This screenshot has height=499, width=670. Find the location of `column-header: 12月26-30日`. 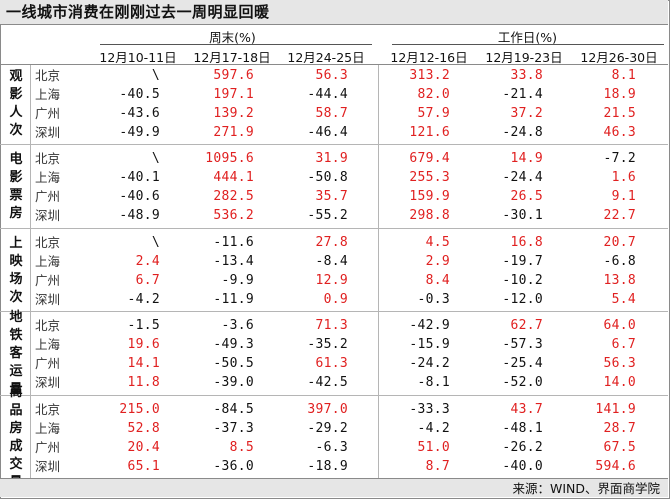

column-header: 12月26-30日 is located at coordinates (619, 57).